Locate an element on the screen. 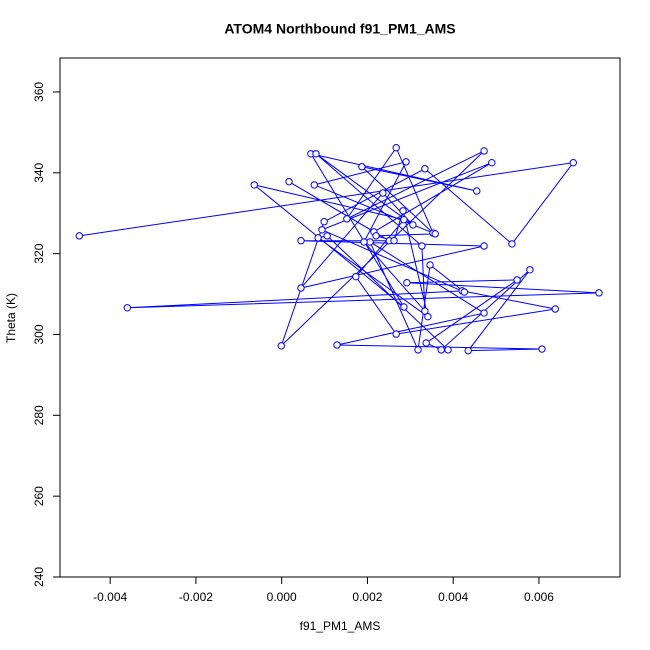 This screenshot has width=650, height=650. y-tick-label: 280 is located at coordinates (39, 415).